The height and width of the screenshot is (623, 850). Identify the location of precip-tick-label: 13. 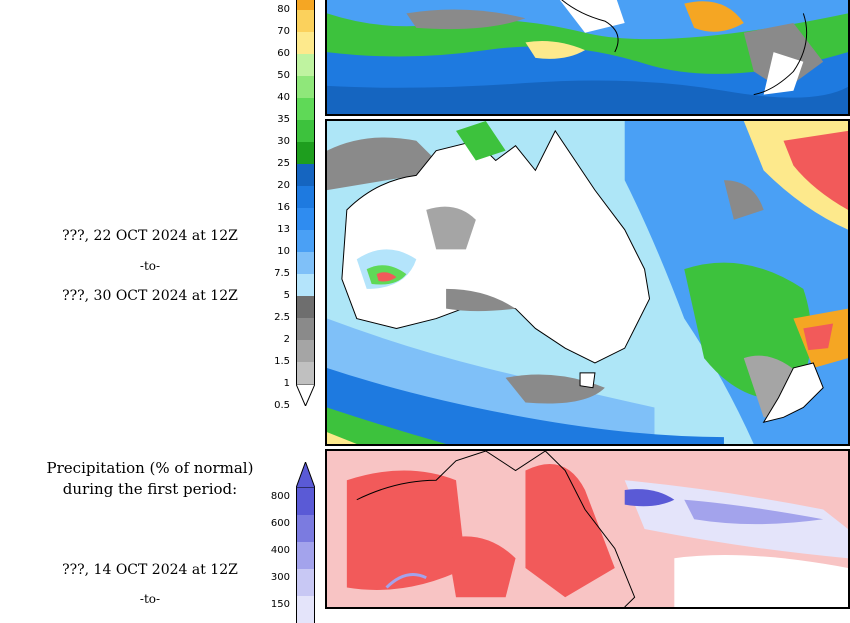
(283, 229).